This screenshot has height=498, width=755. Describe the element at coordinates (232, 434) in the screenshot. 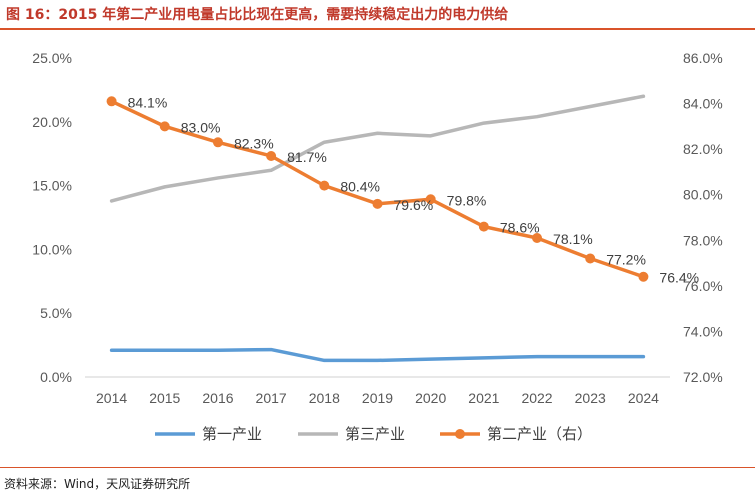

I see `legend-label-0: 第一产业` at that location.